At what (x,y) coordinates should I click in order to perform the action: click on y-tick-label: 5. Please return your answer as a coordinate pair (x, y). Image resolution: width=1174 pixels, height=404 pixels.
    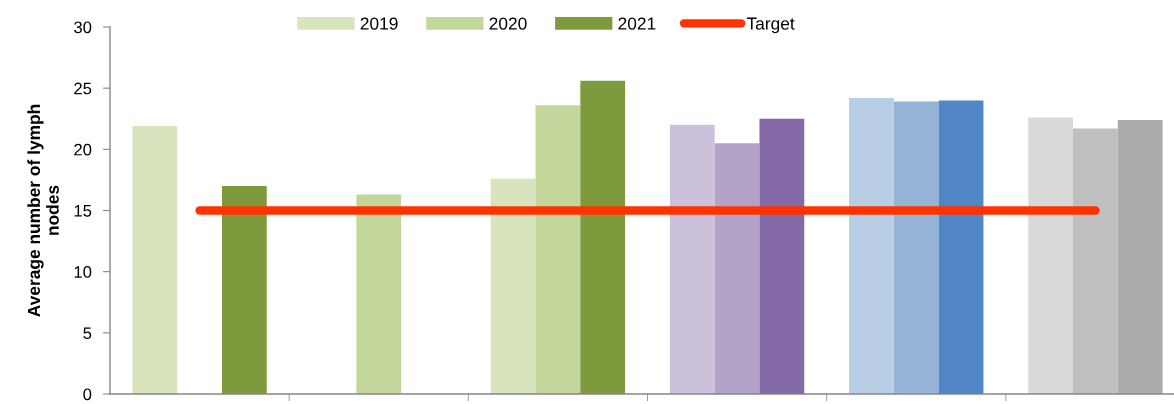
    Looking at the image, I should click on (87, 333).